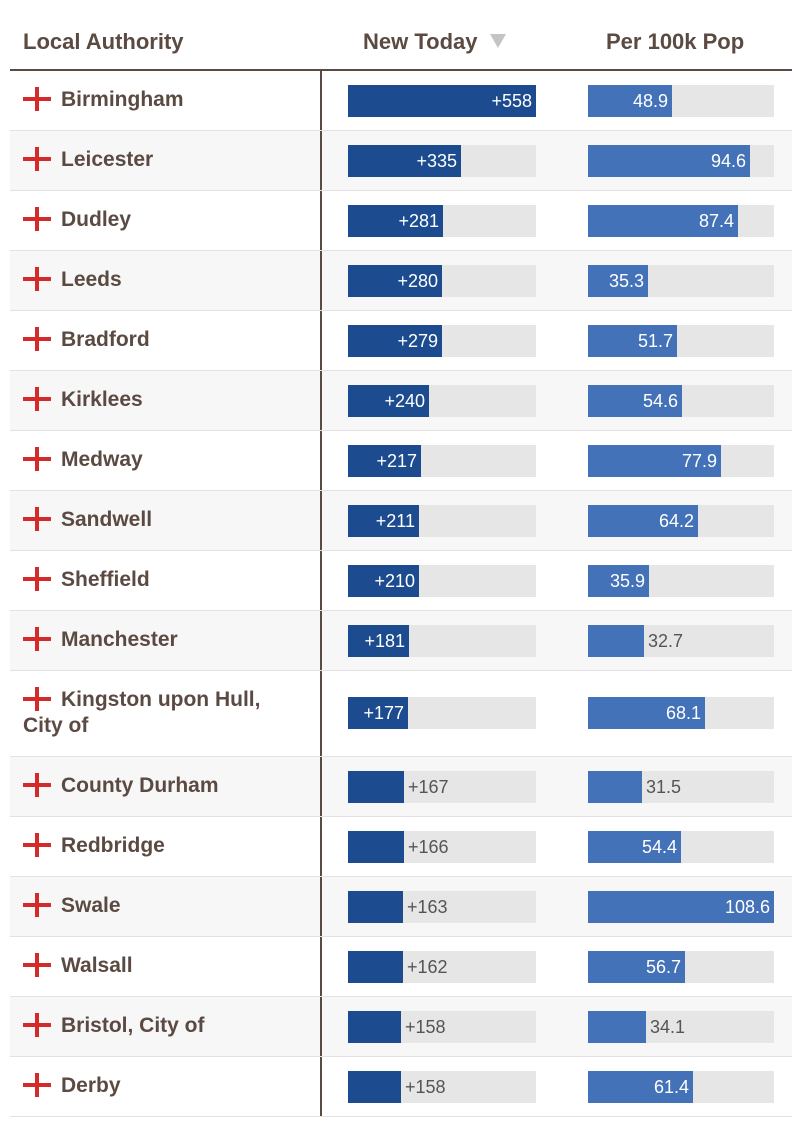 This screenshot has height=1124, width=792. I want to click on new-today-value: +335, so click(436, 161).